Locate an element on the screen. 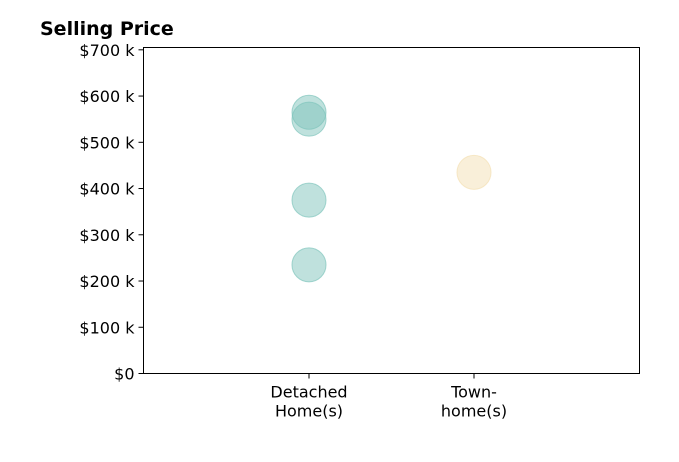 The width and height of the screenshot is (679, 462). y-tick-label: $500 k is located at coordinates (107, 142).